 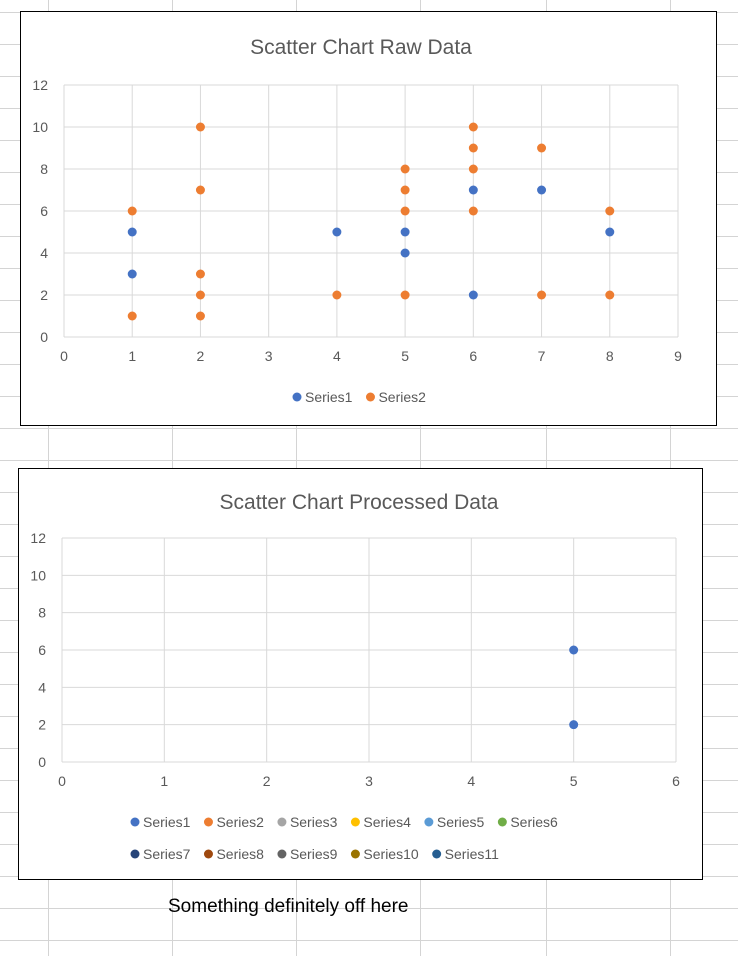 I want to click on legend-label-series10: Series10, so click(x=390, y=854).